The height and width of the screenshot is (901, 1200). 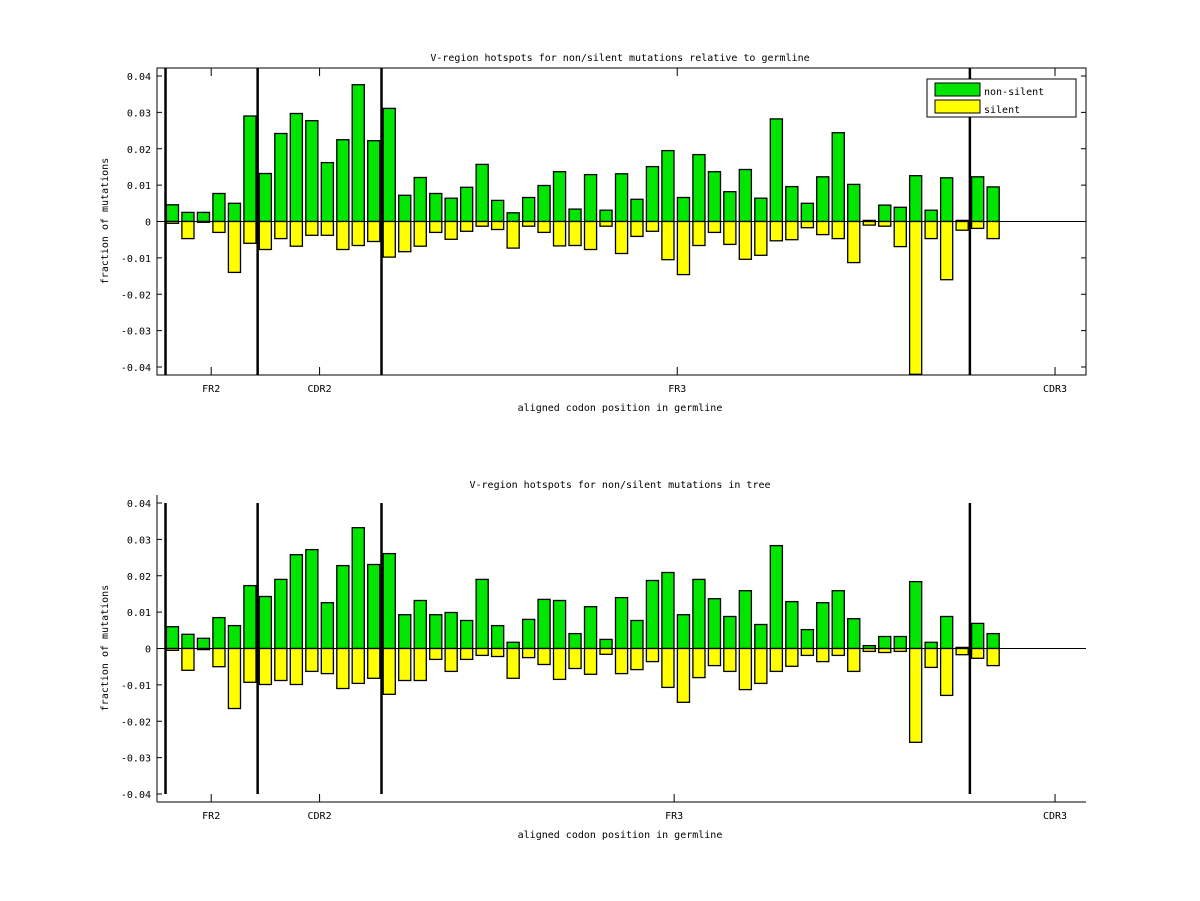 What do you see at coordinates (139, 77) in the screenshot?
I see `y-tick-label: 0.04` at bounding box center [139, 77].